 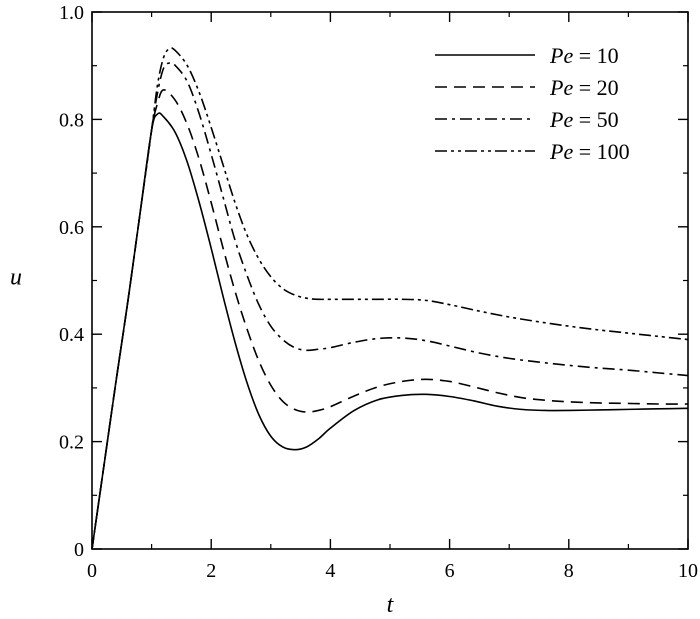 What do you see at coordinates (391, 605) in the screenshot?
I see `x-axis-label: t` at bounding box center [391, 605].